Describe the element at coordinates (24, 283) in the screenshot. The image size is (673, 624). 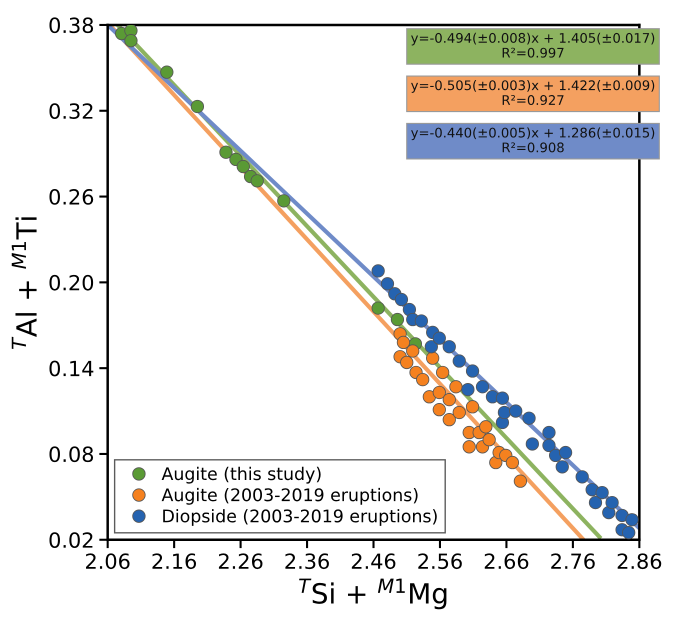
I see `y-axis-title: $^{T}$Al + $^{M1}$Ti` at that location.